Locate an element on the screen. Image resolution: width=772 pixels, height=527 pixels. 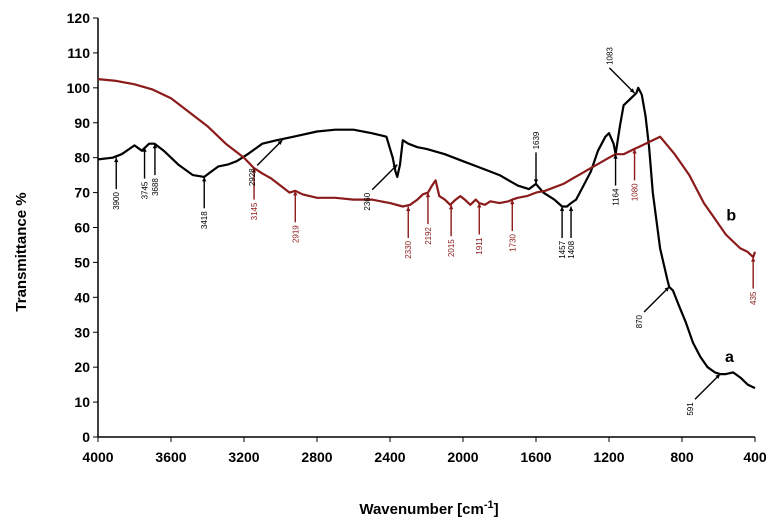
x-tick-label: 3200 is located at coordinates (243, 457).